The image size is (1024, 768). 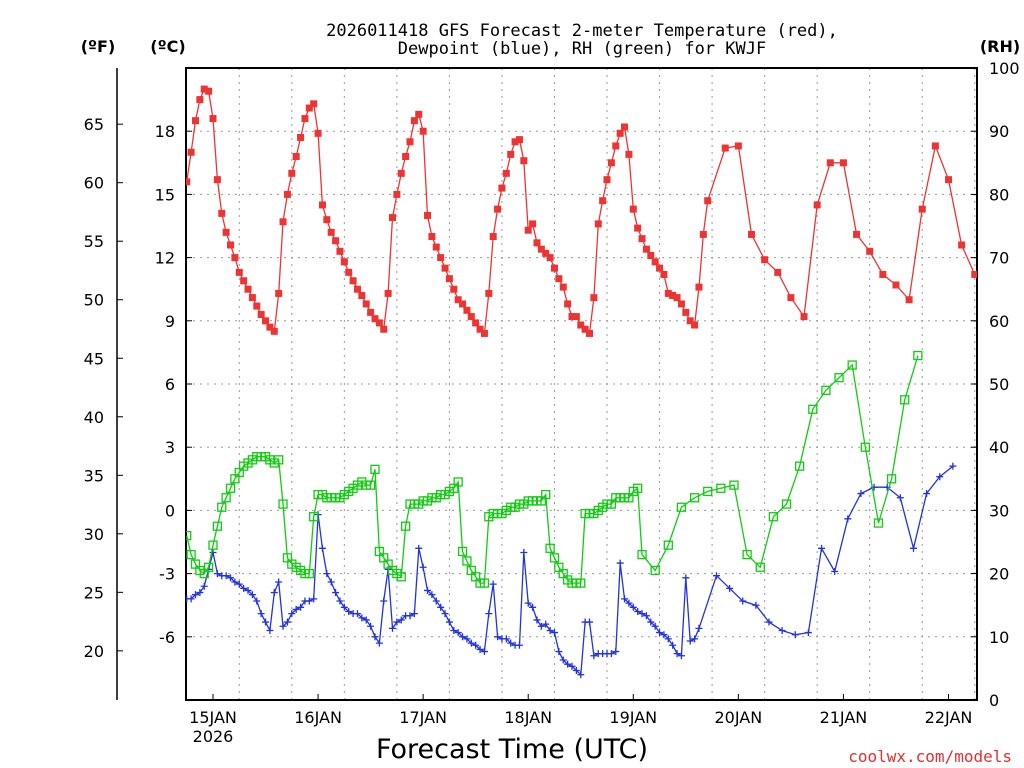 What do you see at coordinates (999, 321) in the screenshot?
I see `rh-tick-label: 60` at bounding box center [999, 321].